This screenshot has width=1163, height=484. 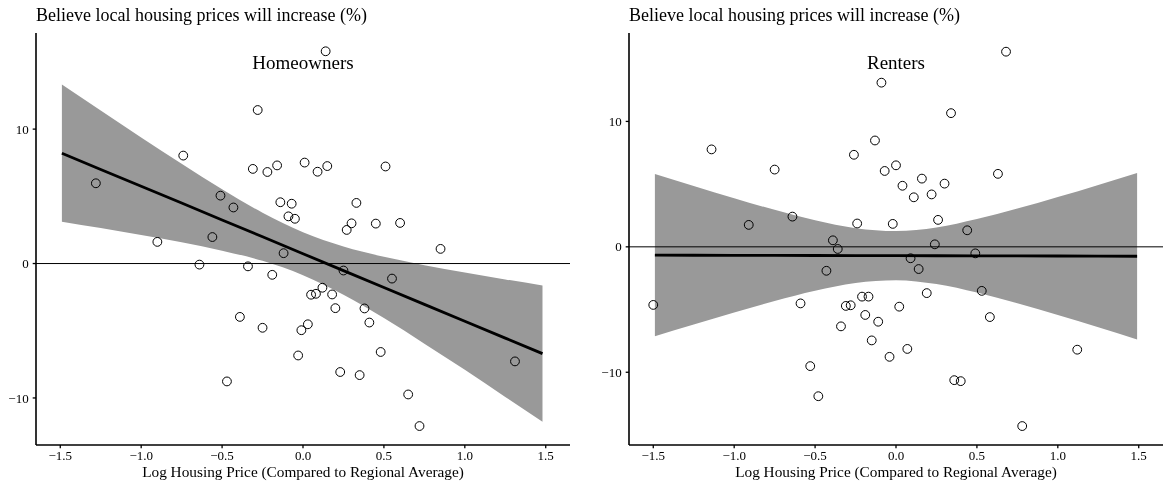 What do you see at coordinates (141, 456) in the screenshot?
I see `x-tick-label: −1.0` at bounding box center [141, 456].